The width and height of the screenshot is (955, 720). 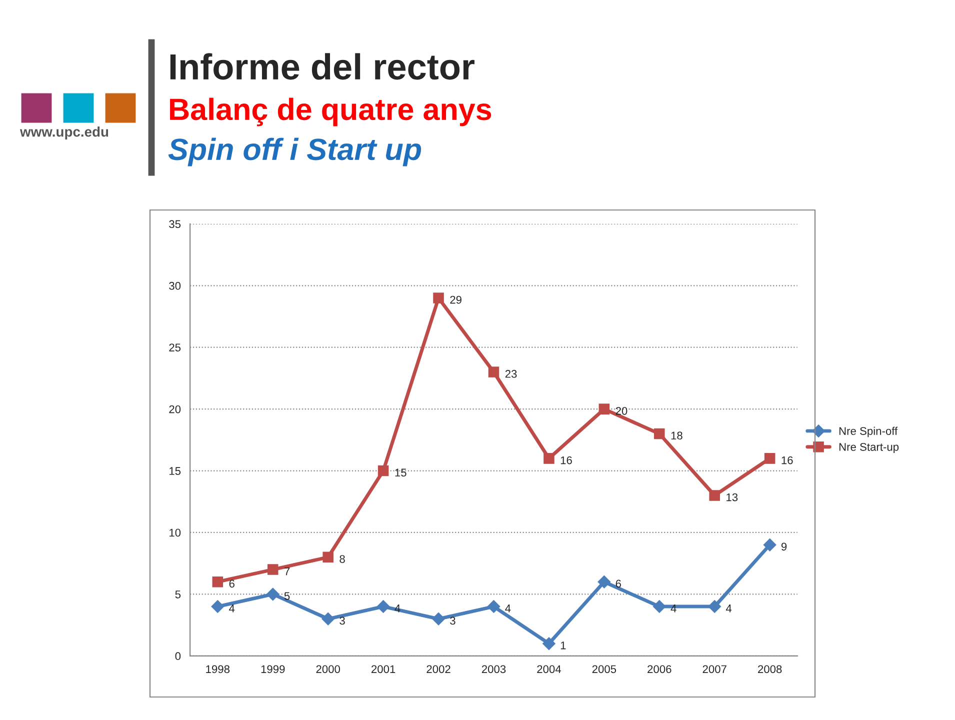 I want to click on data-label: 20, so click(x=622, y=410).